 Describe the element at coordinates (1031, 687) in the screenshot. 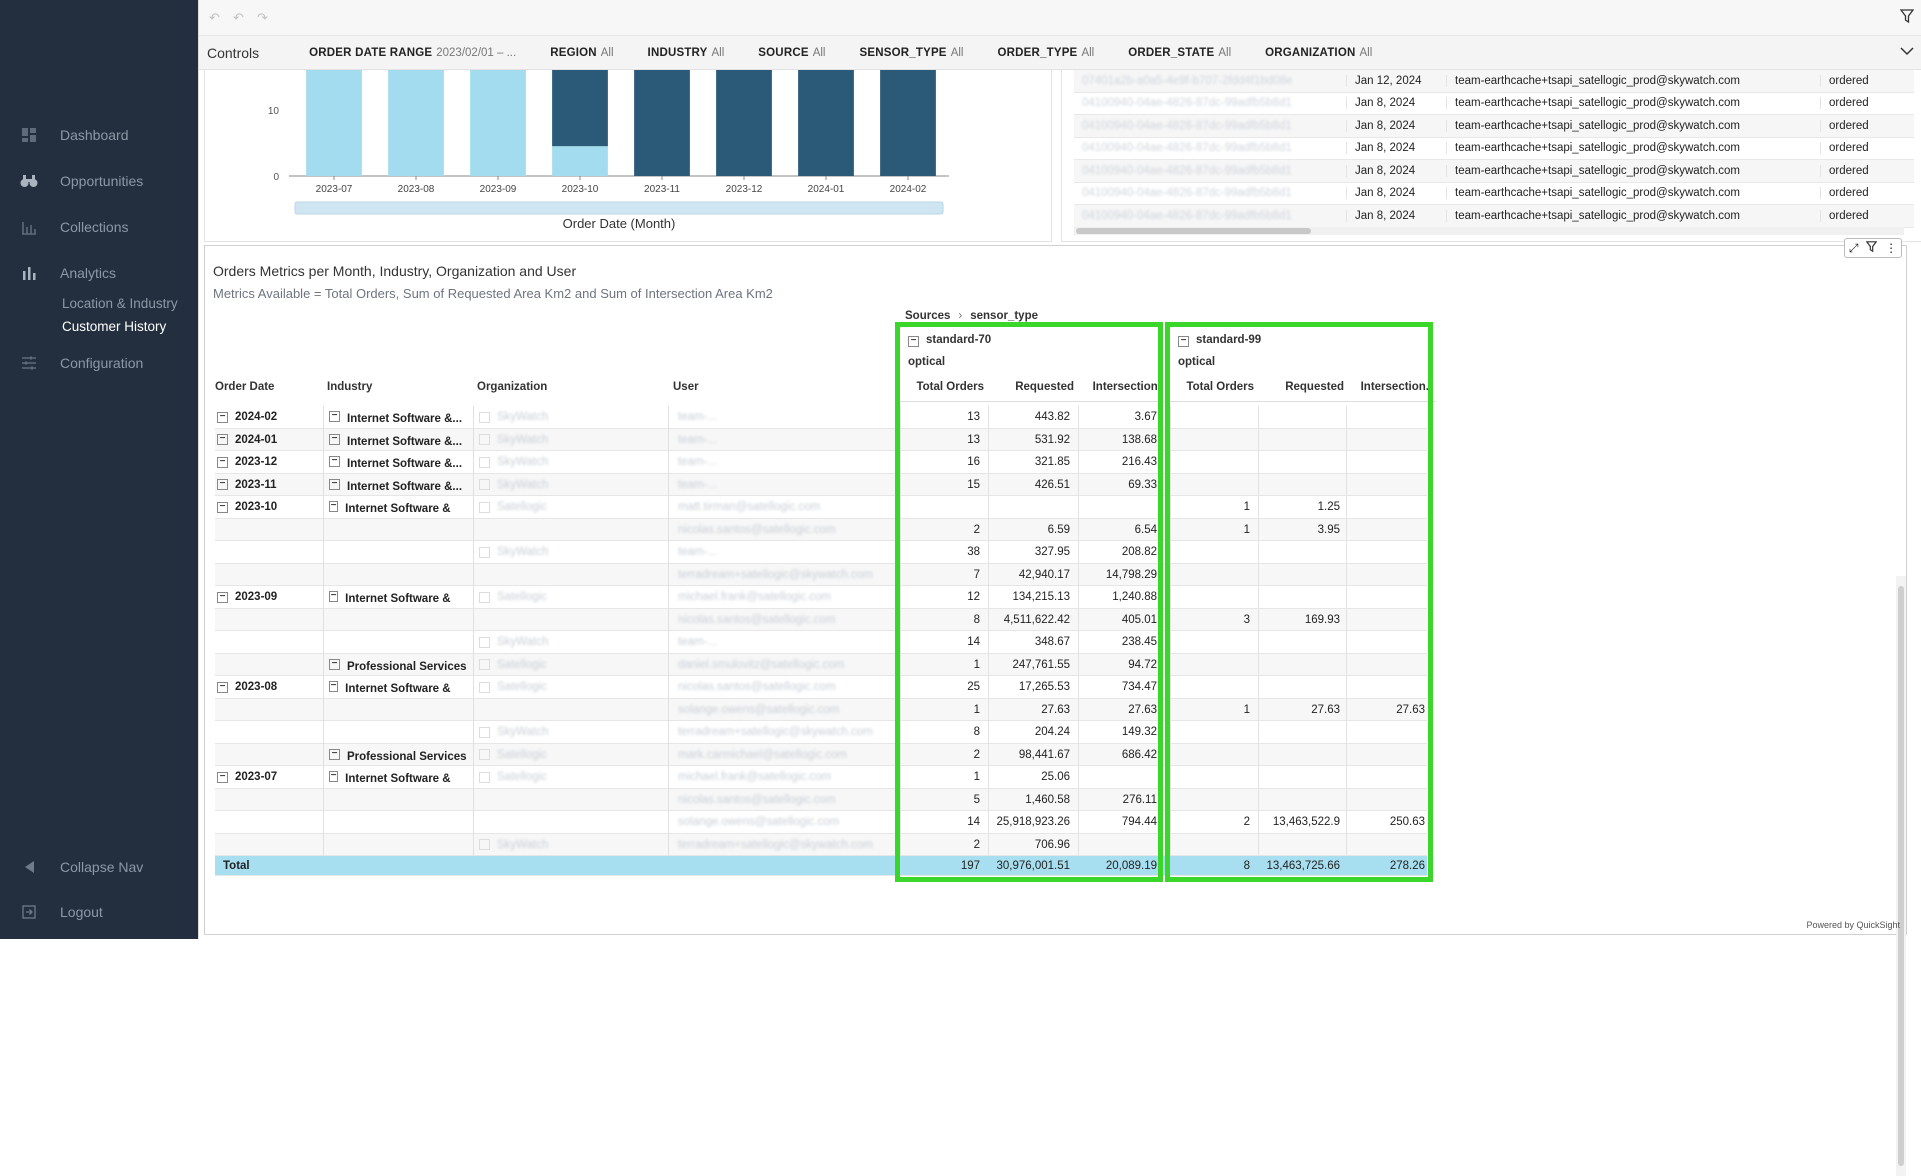

I see `metric-cell: 17,265.53` at that location.